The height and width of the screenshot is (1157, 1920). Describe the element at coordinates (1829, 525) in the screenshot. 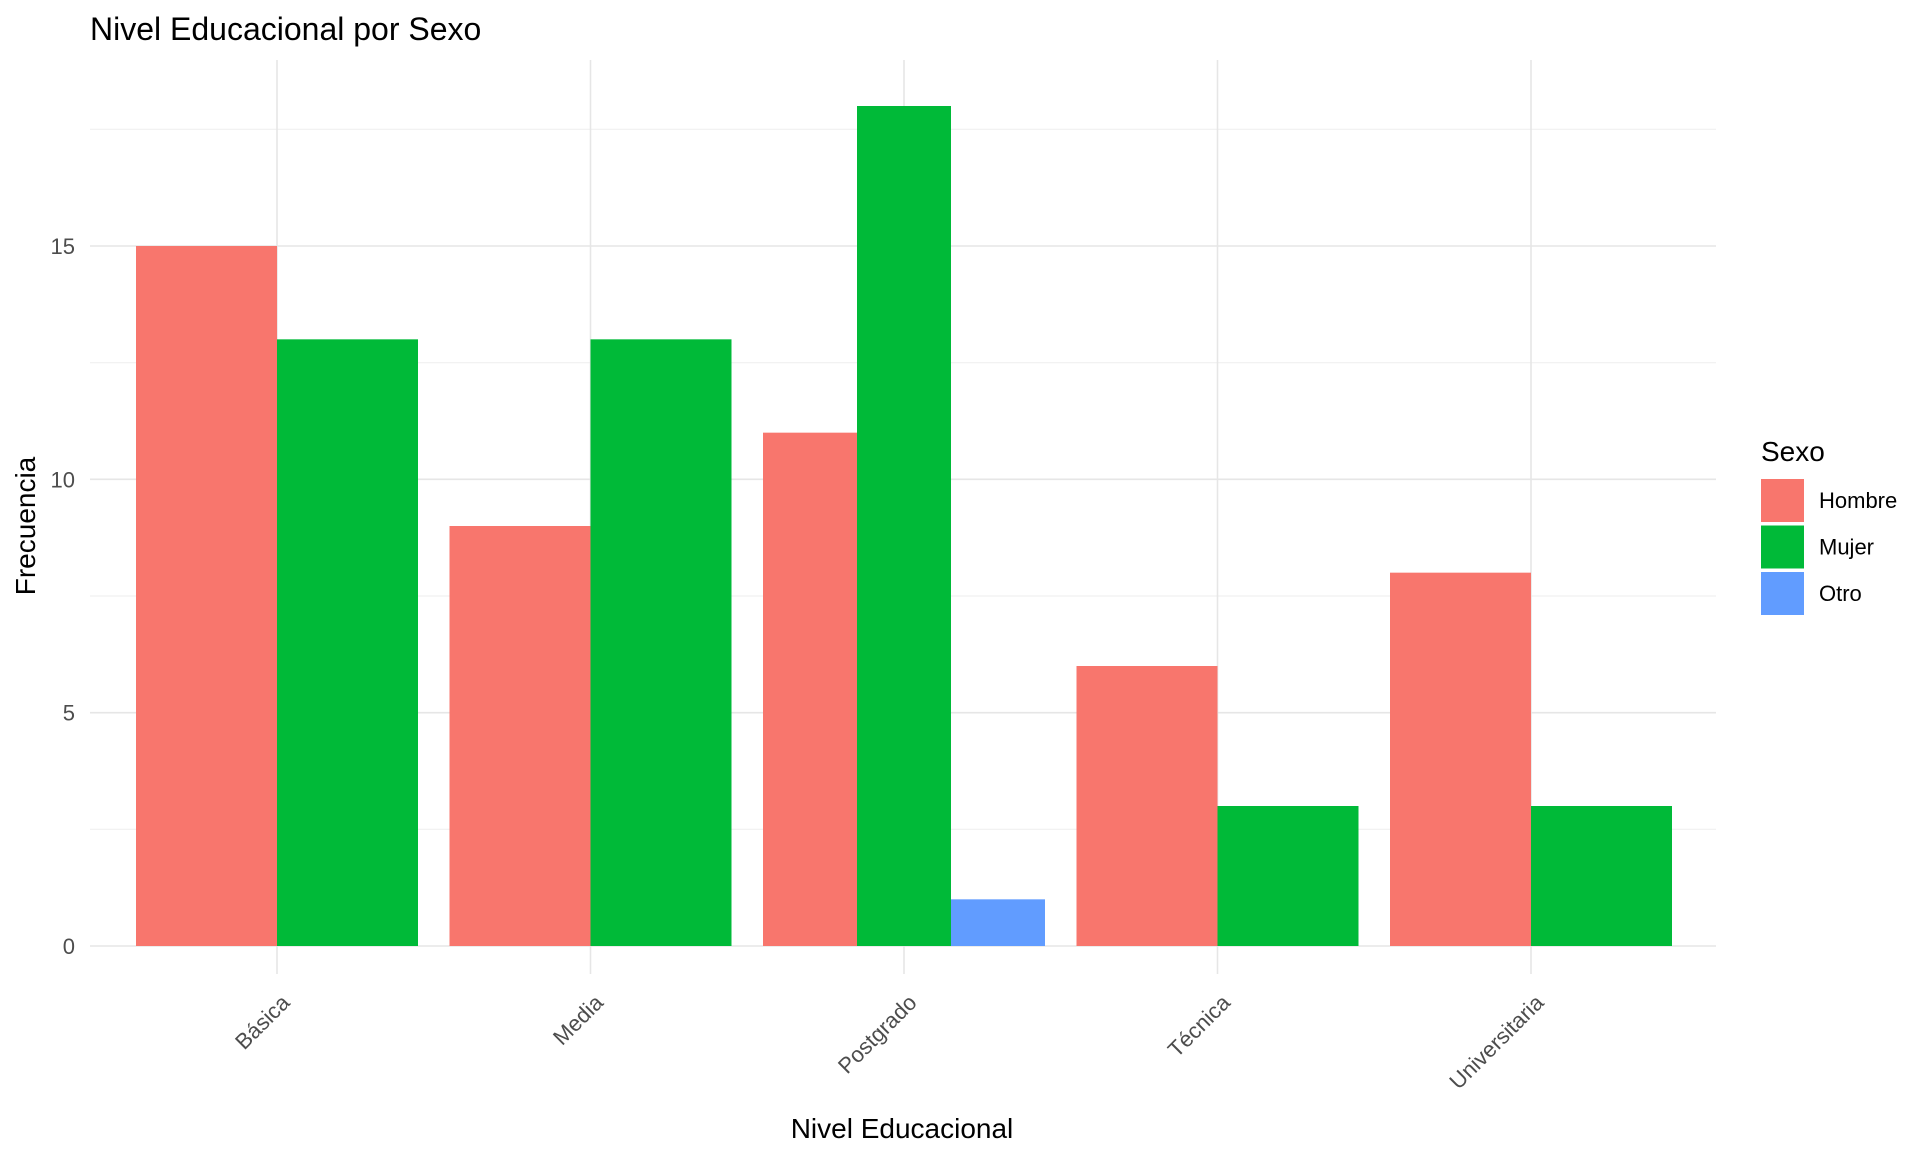

I see `legend: Sexo Hombre Mujer Otro` at that location.